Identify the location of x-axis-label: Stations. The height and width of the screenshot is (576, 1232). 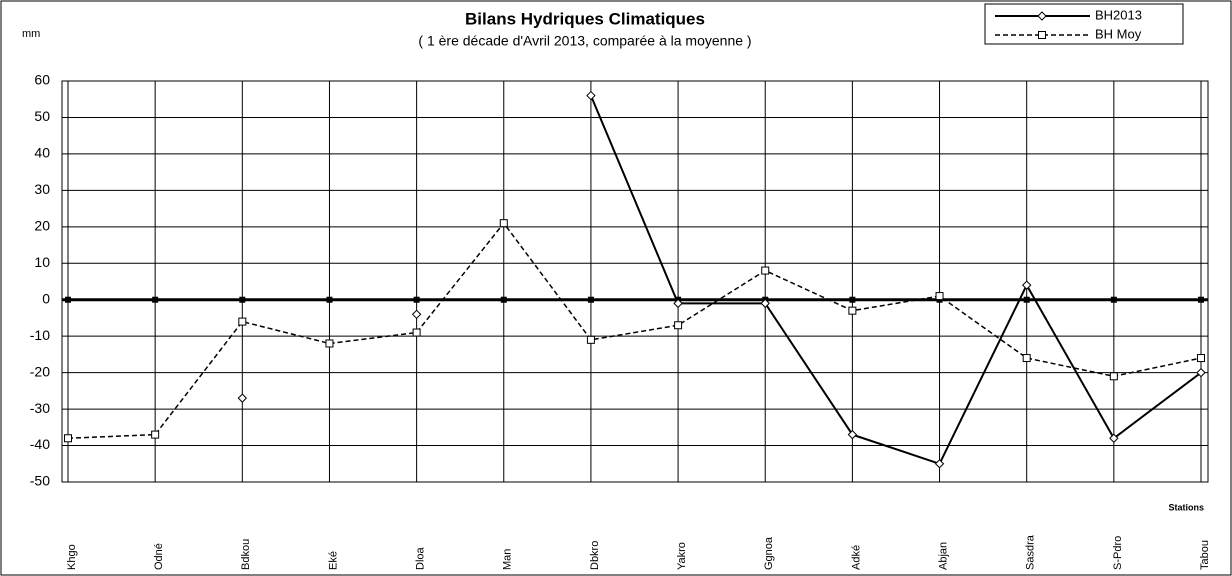
(1186, 507).